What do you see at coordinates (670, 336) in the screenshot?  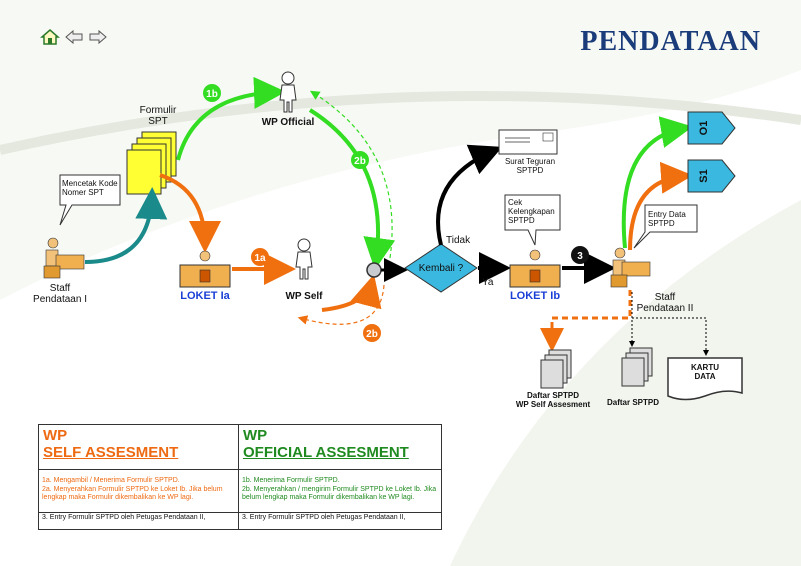 I see `arrow-to-kartu` at bounding box center [670, 336].